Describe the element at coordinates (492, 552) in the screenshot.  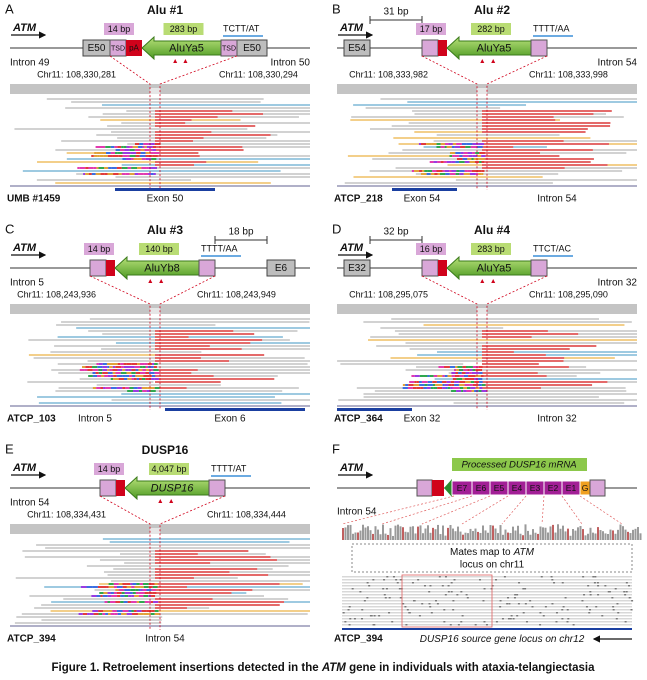
I see `mates-text: Mates map to ATM` at that location.